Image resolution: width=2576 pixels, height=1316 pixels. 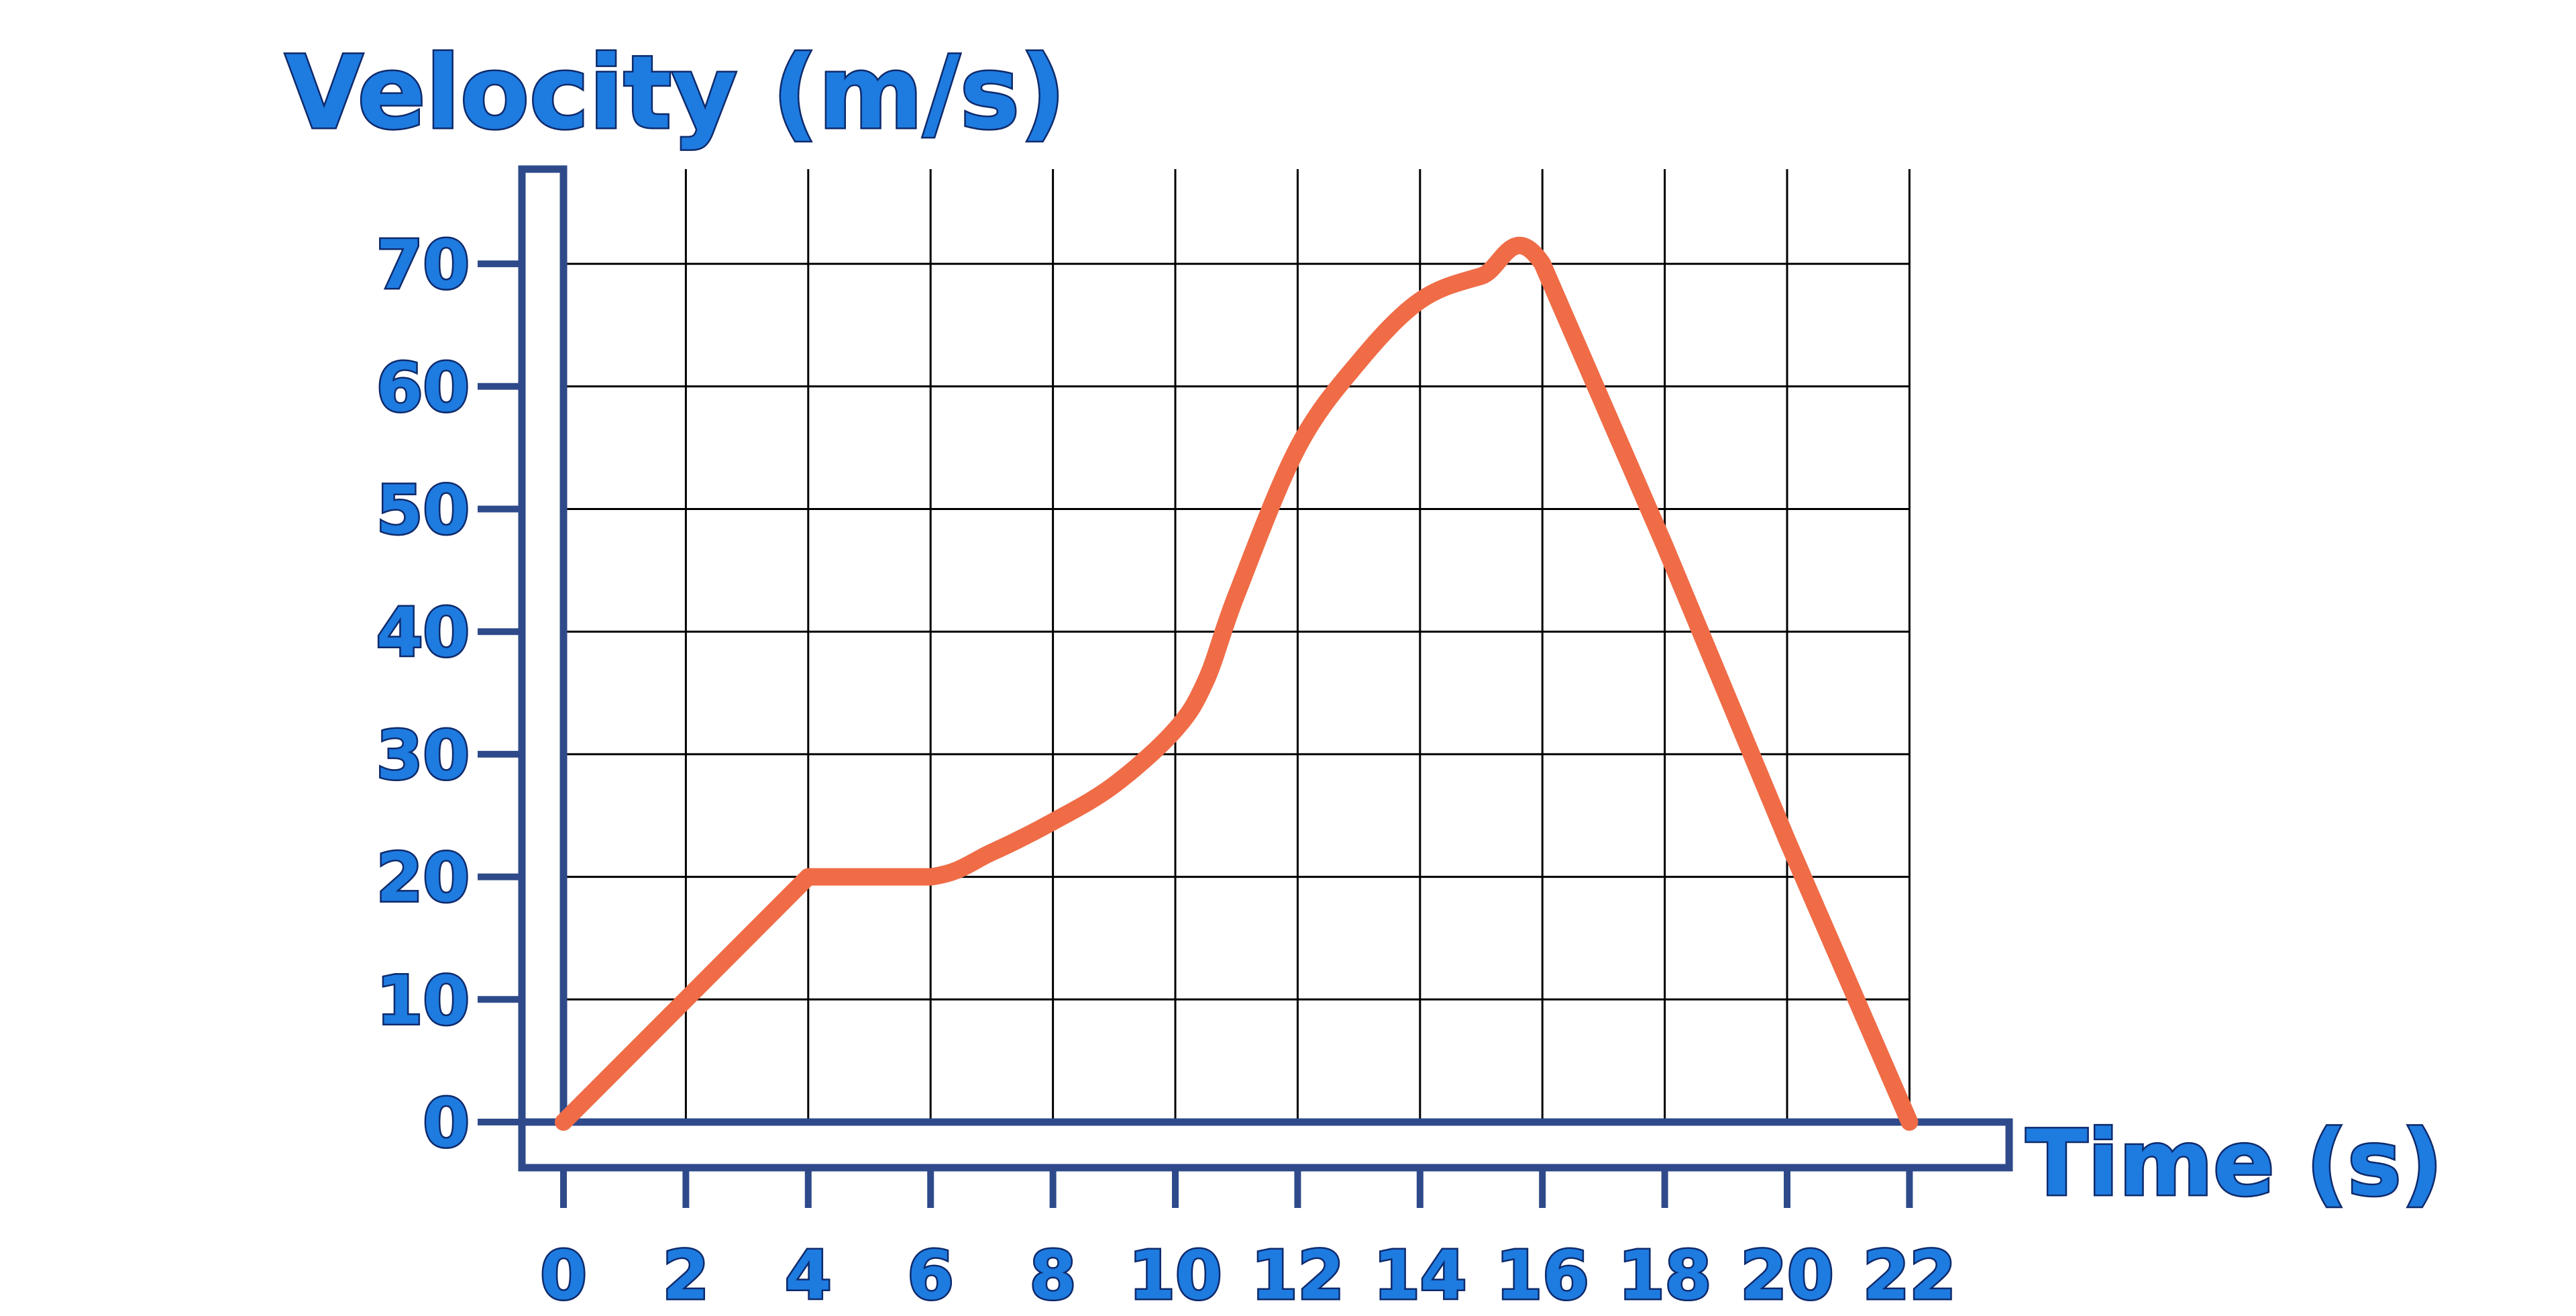 What do you see at coordinates (543, 668) in the screenshot?
I see `y-axis-bar` at bounding box center [543, 668].